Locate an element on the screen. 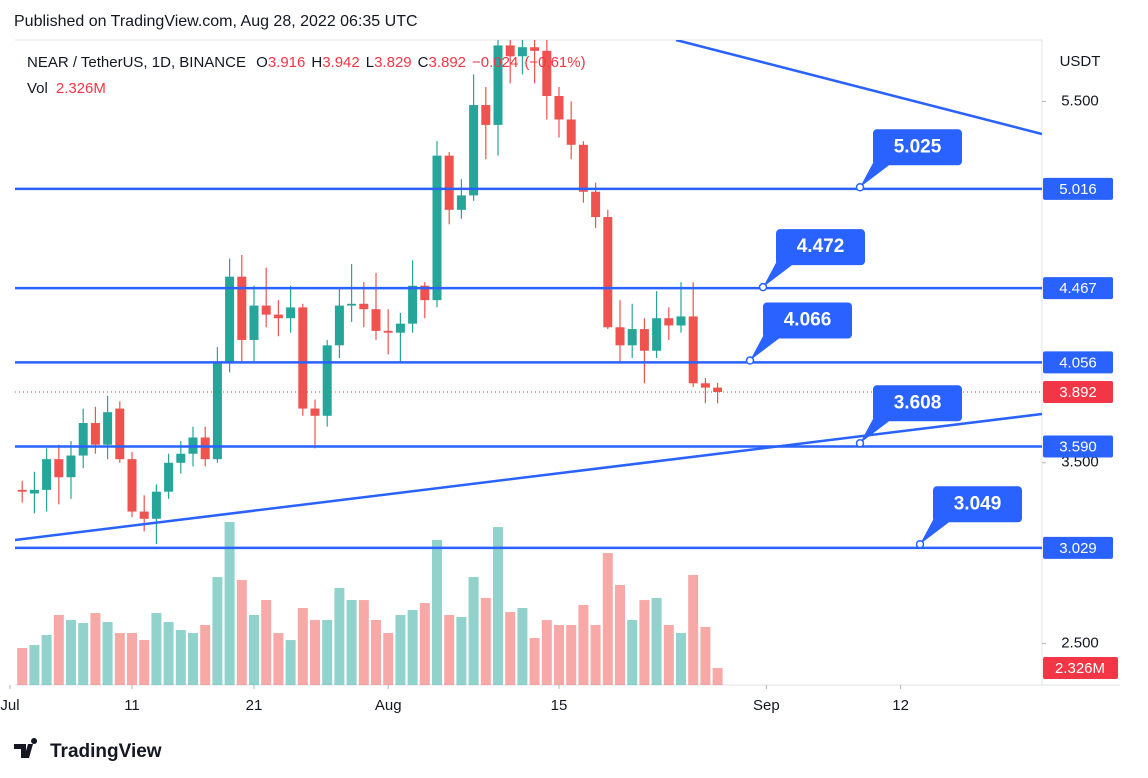  change-pct: (−0.61%) is located at coordinates (555, 62).